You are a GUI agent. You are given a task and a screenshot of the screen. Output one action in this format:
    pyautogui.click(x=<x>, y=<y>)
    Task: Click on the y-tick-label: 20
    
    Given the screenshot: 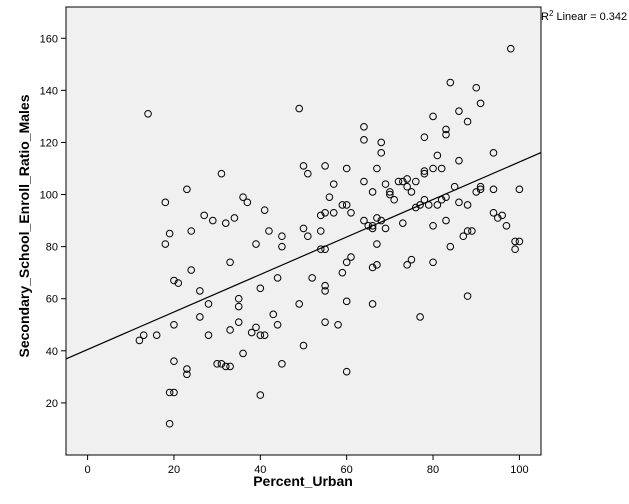 What is the action you would take?
    pyautogui.click(x=52, y=404)
    